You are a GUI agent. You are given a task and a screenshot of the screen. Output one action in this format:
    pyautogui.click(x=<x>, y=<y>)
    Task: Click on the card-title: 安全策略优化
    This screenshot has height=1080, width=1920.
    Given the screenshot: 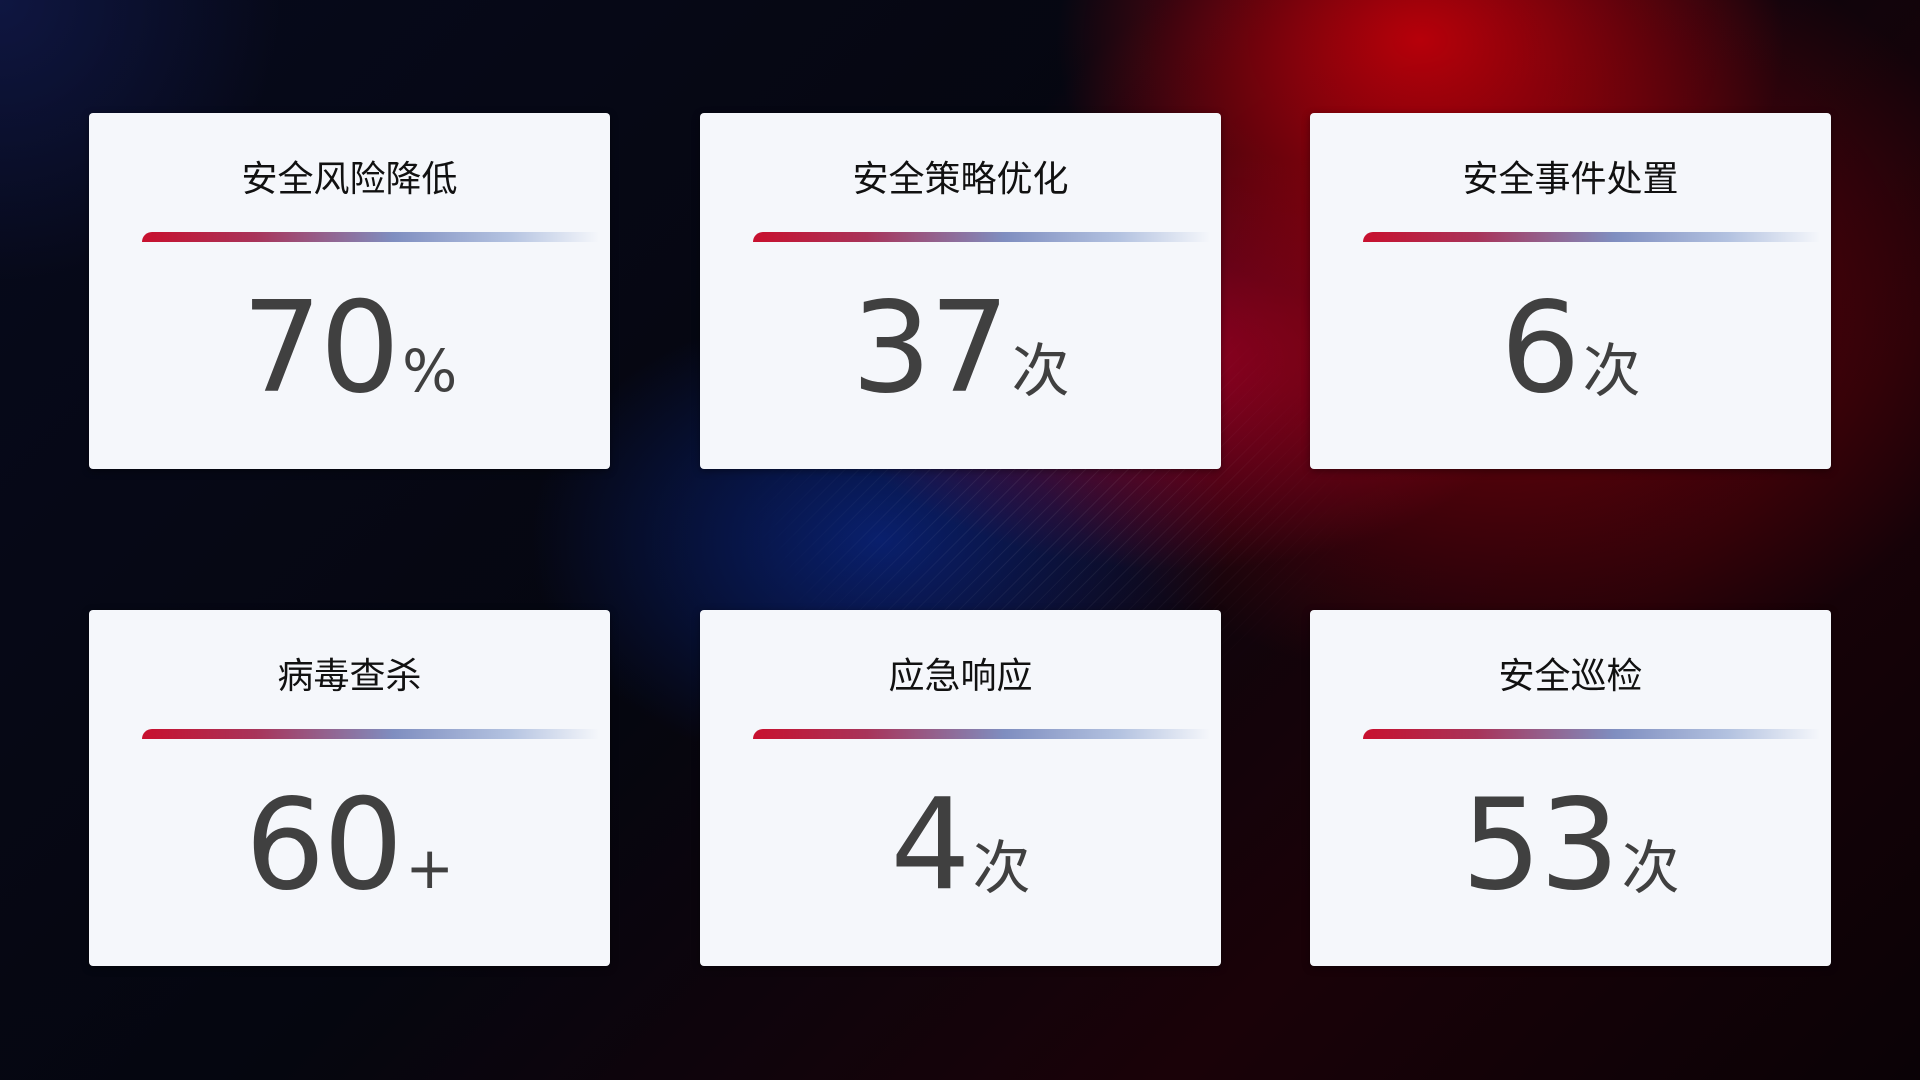 What is the action you would take?
    pyautogui.click(x=960, y=179)
    